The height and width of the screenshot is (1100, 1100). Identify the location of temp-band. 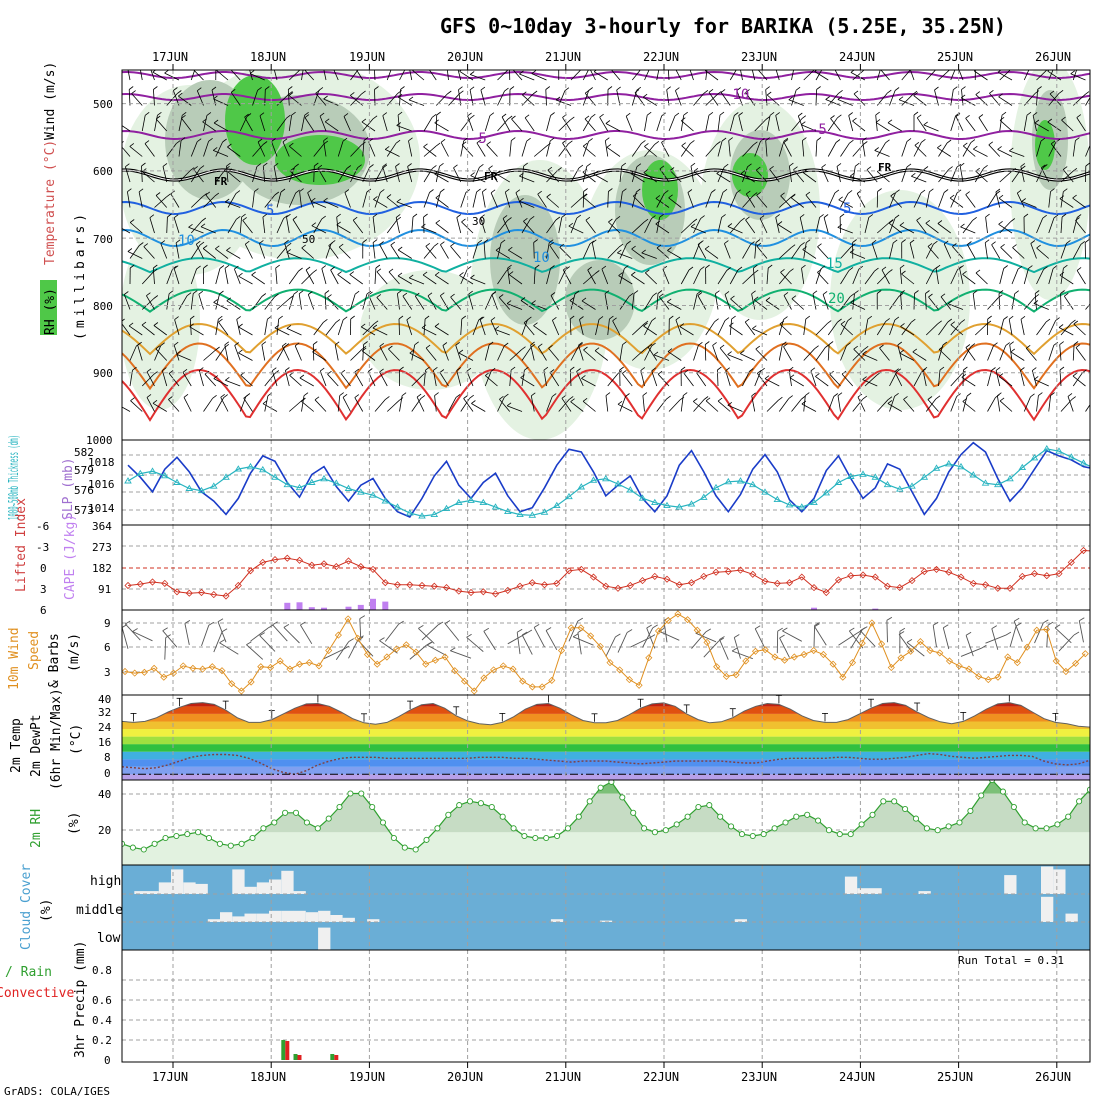
(606, 748).